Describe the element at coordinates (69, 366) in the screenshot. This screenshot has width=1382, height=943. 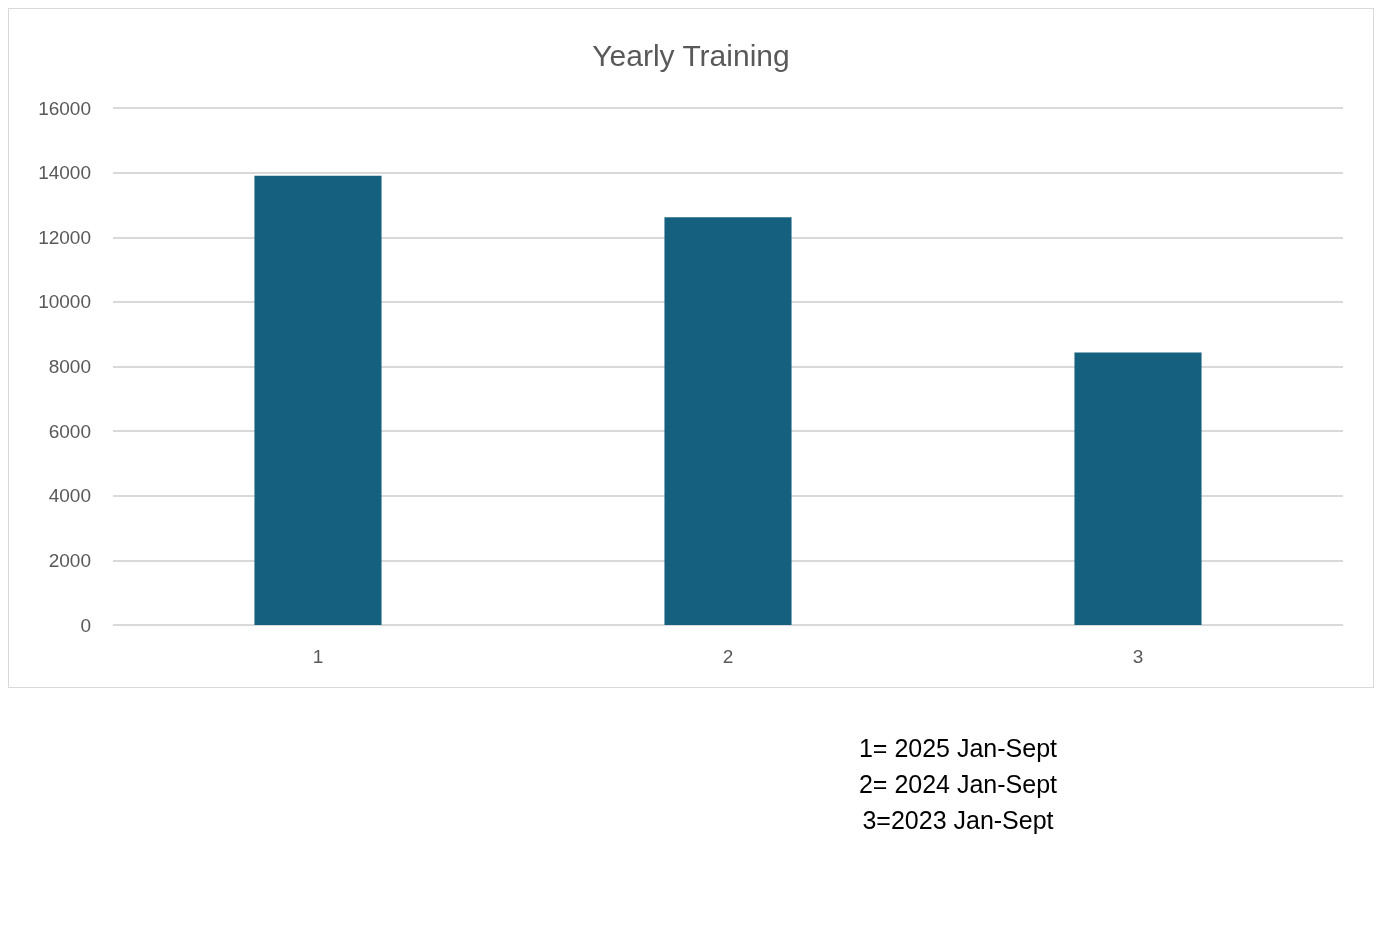
I see `y-tick-label: 8000` at that location.